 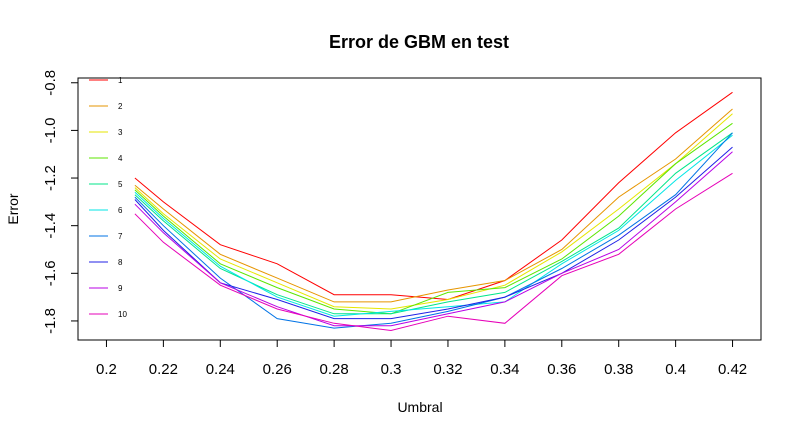 What do you see at coordinates (277, 369) in the screenshot?
I see `x-tick-label: 0.26` at bounding box center [277, 369].